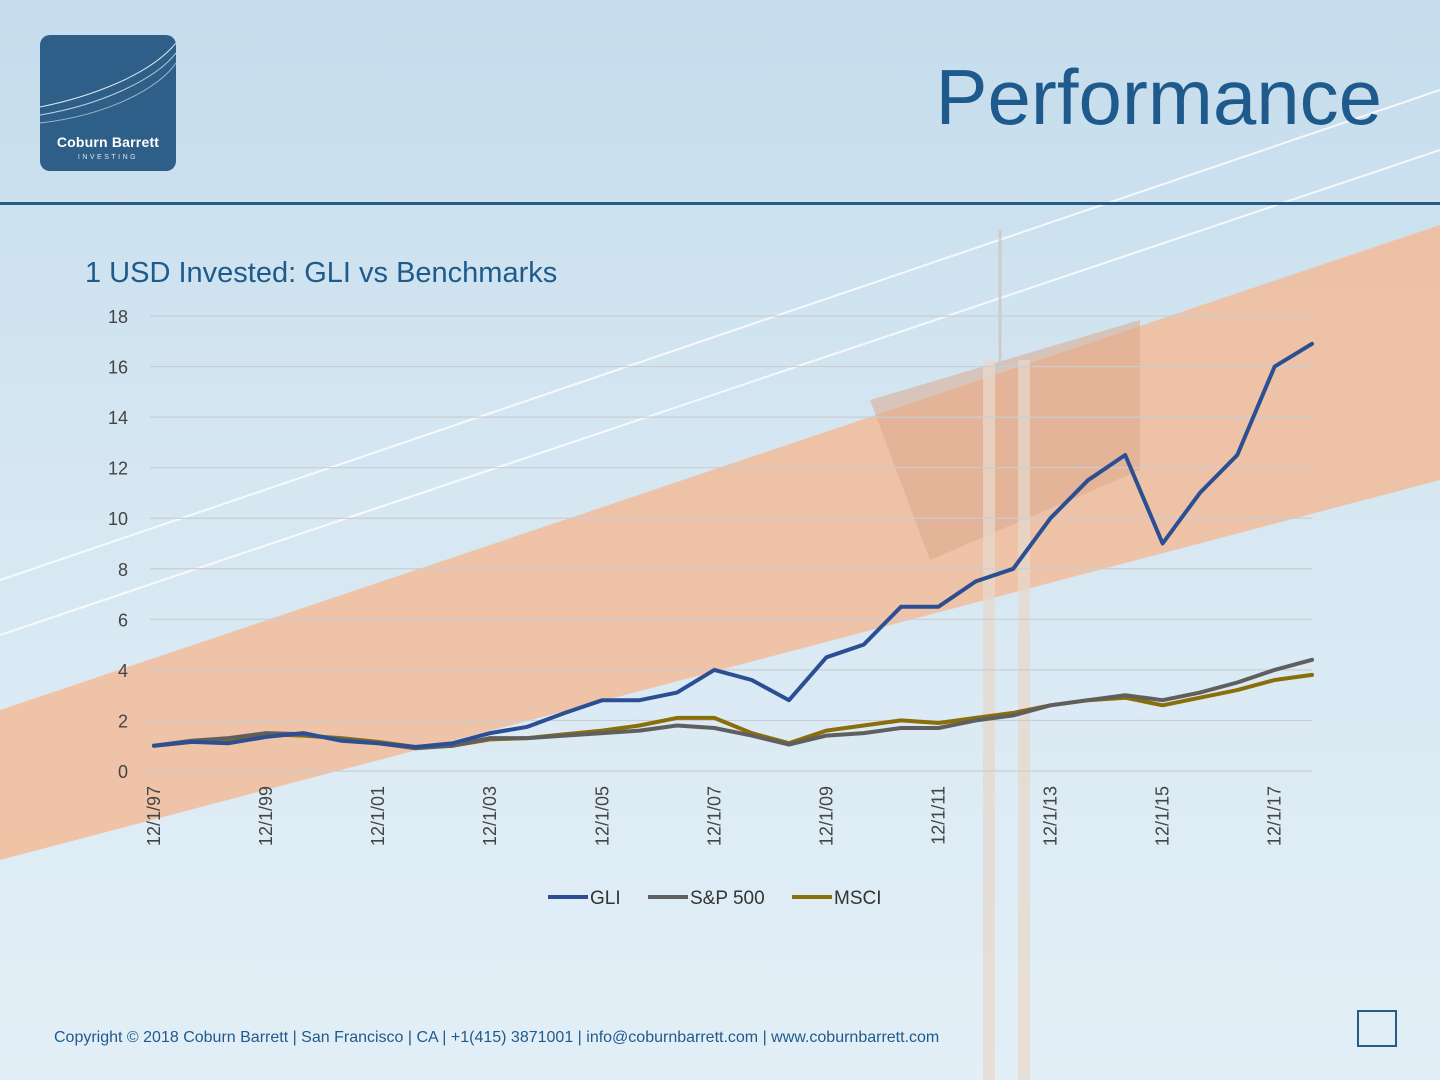  Describe the element at coordinates (123, 570) in the screenshot. I see `y-tick-label: 8` at that location.